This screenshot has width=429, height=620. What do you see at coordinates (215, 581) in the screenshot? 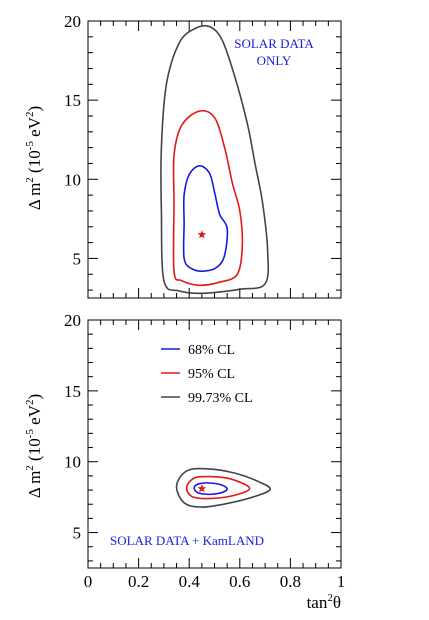
I see `x-tick-labels: 0 0.2 0.4 0.6 0.8 1` at bounding box center [215, 581].